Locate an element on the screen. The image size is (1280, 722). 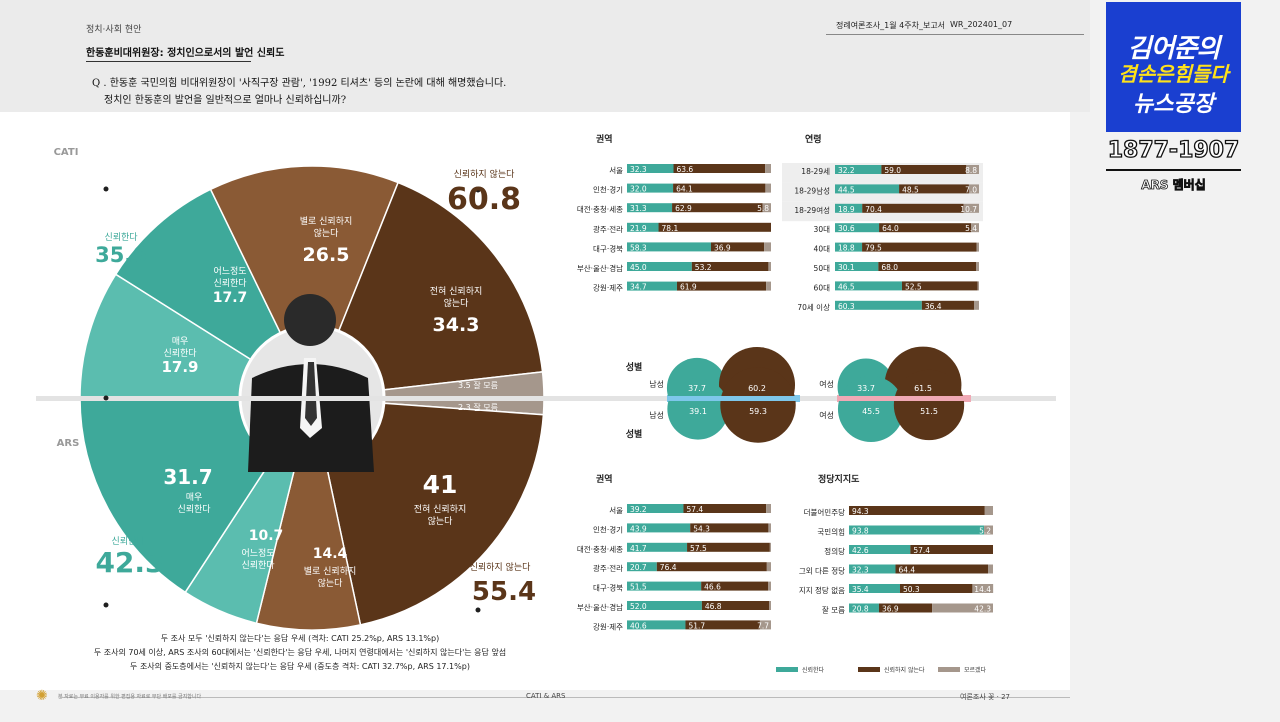
male-cati-distrust-value: 60.2 is located at coordinates (757, 388).